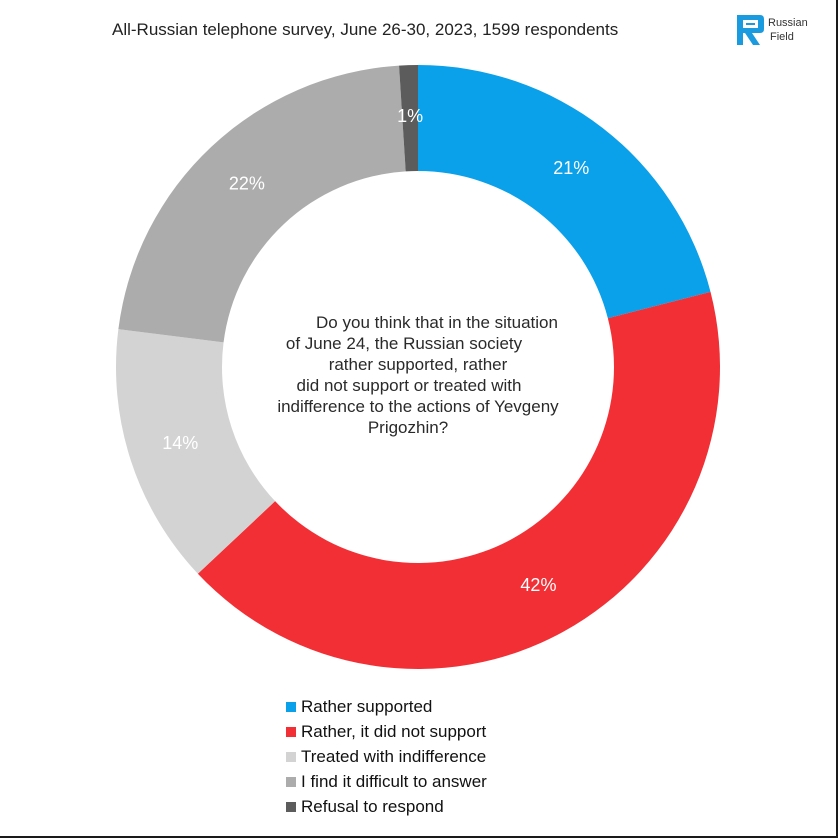 Image resolution: width=838 pixels, height=840 pixels. I want to click on donut-slice-difficult-to-answer, so click(262, 204).